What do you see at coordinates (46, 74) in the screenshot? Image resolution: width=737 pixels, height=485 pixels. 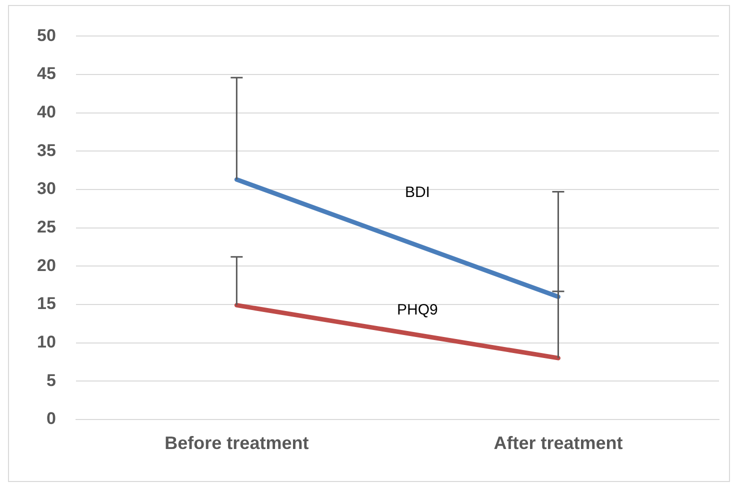 I see `y-tick-label: 45` at bounding box center [46, 74].